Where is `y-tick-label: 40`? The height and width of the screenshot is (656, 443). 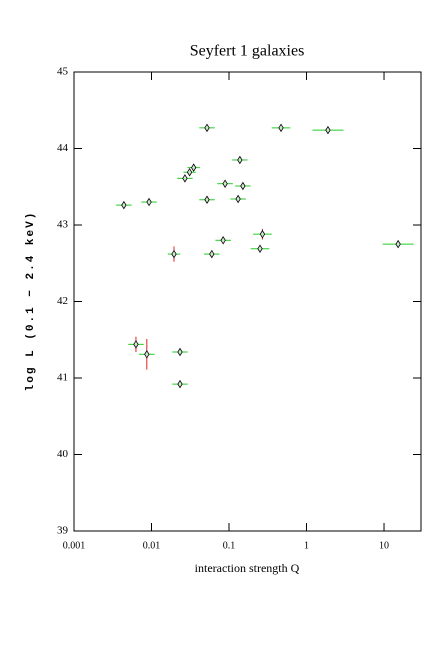
y-tick-label: 40 is located at coordinates (63, 454).